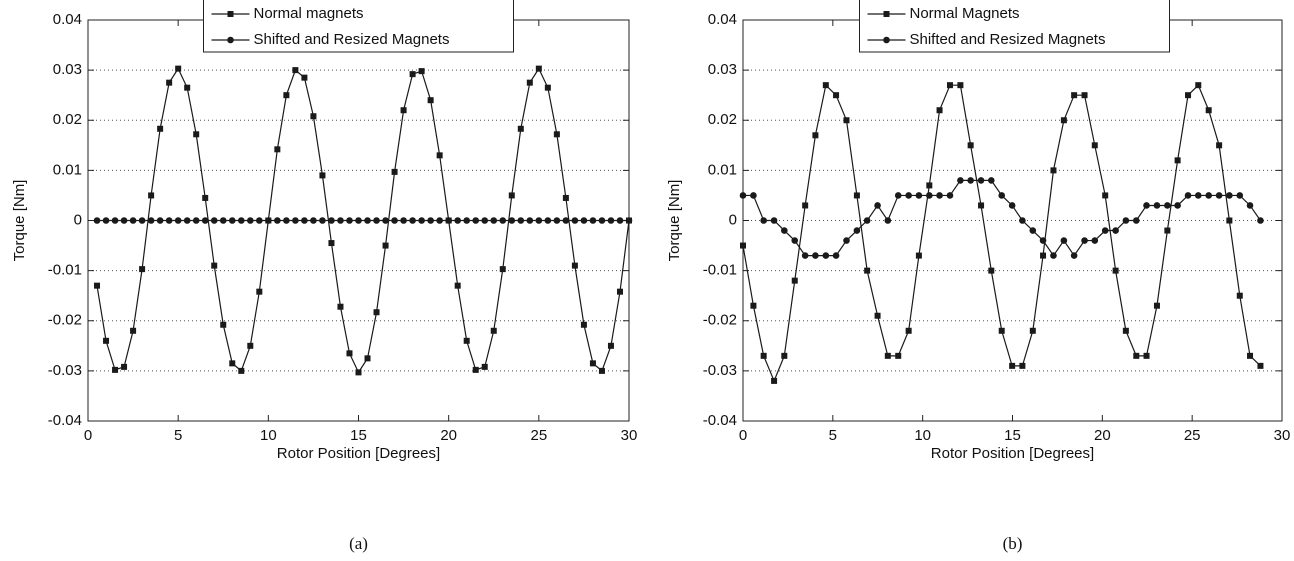  I want to click on legend-box, so click(358, 26).